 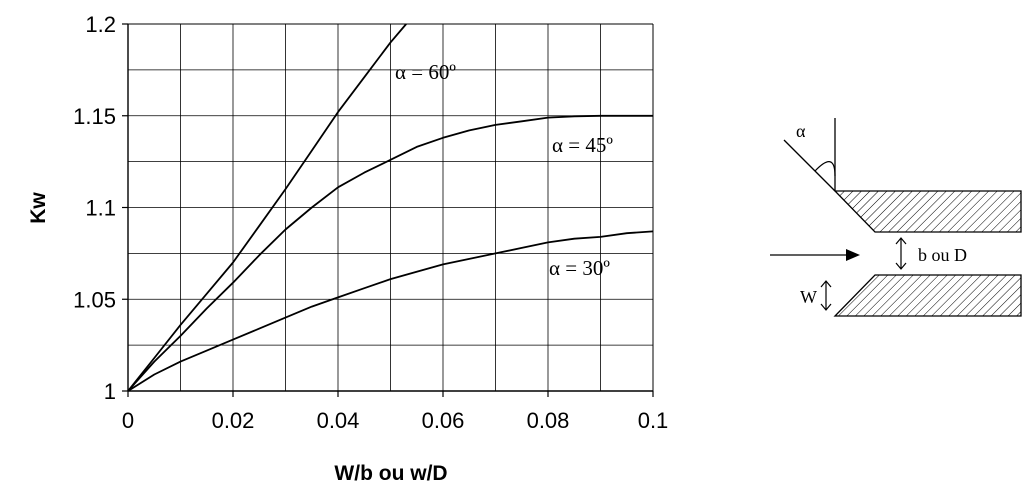 What do you see at coordinates (94, 299) in the screenshot?
I see `y-tick-label: 1.05` at bounding box center [94, 299].